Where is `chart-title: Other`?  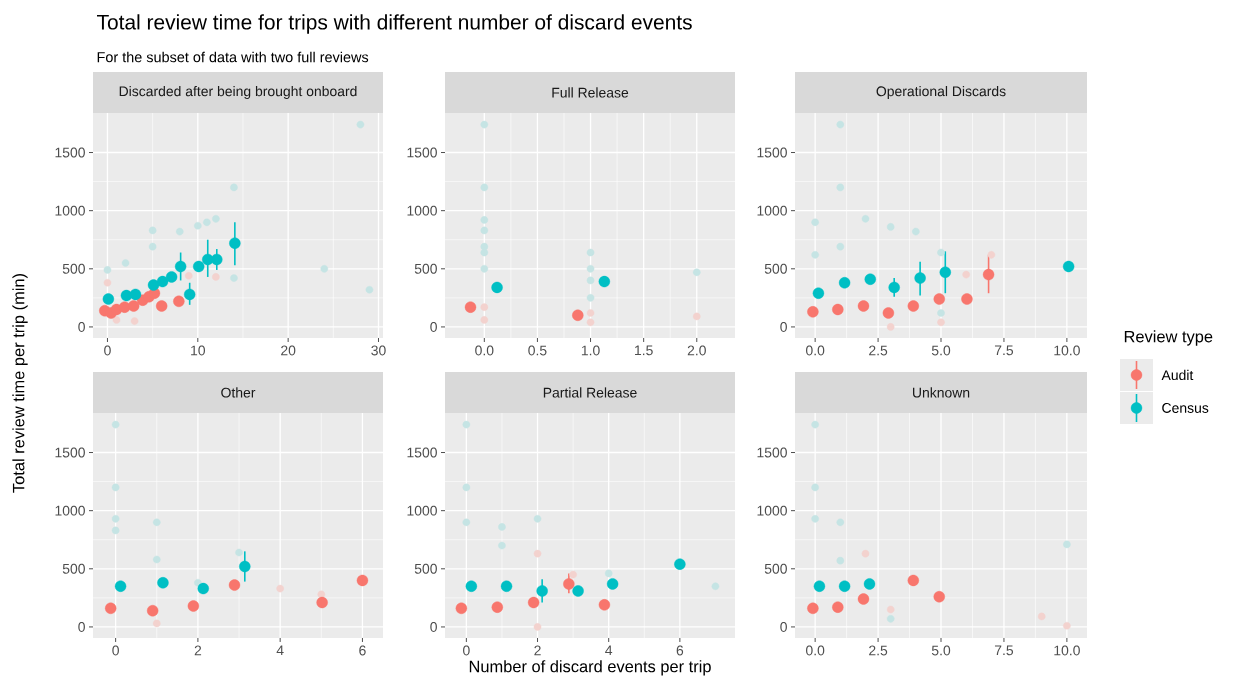
chart-title: Other is located at coordinates (238, 392).